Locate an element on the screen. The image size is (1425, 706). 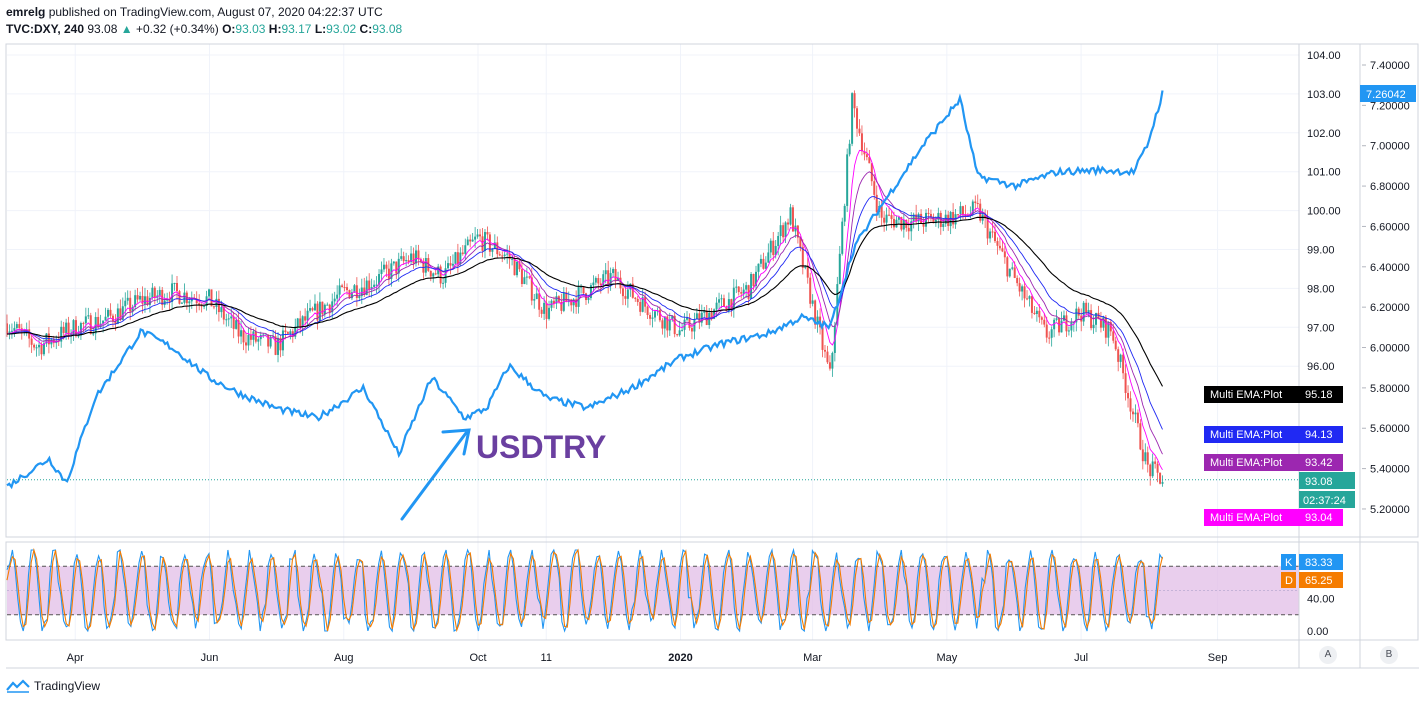
dxy-last-bg is located at coordinates (1327, 480).